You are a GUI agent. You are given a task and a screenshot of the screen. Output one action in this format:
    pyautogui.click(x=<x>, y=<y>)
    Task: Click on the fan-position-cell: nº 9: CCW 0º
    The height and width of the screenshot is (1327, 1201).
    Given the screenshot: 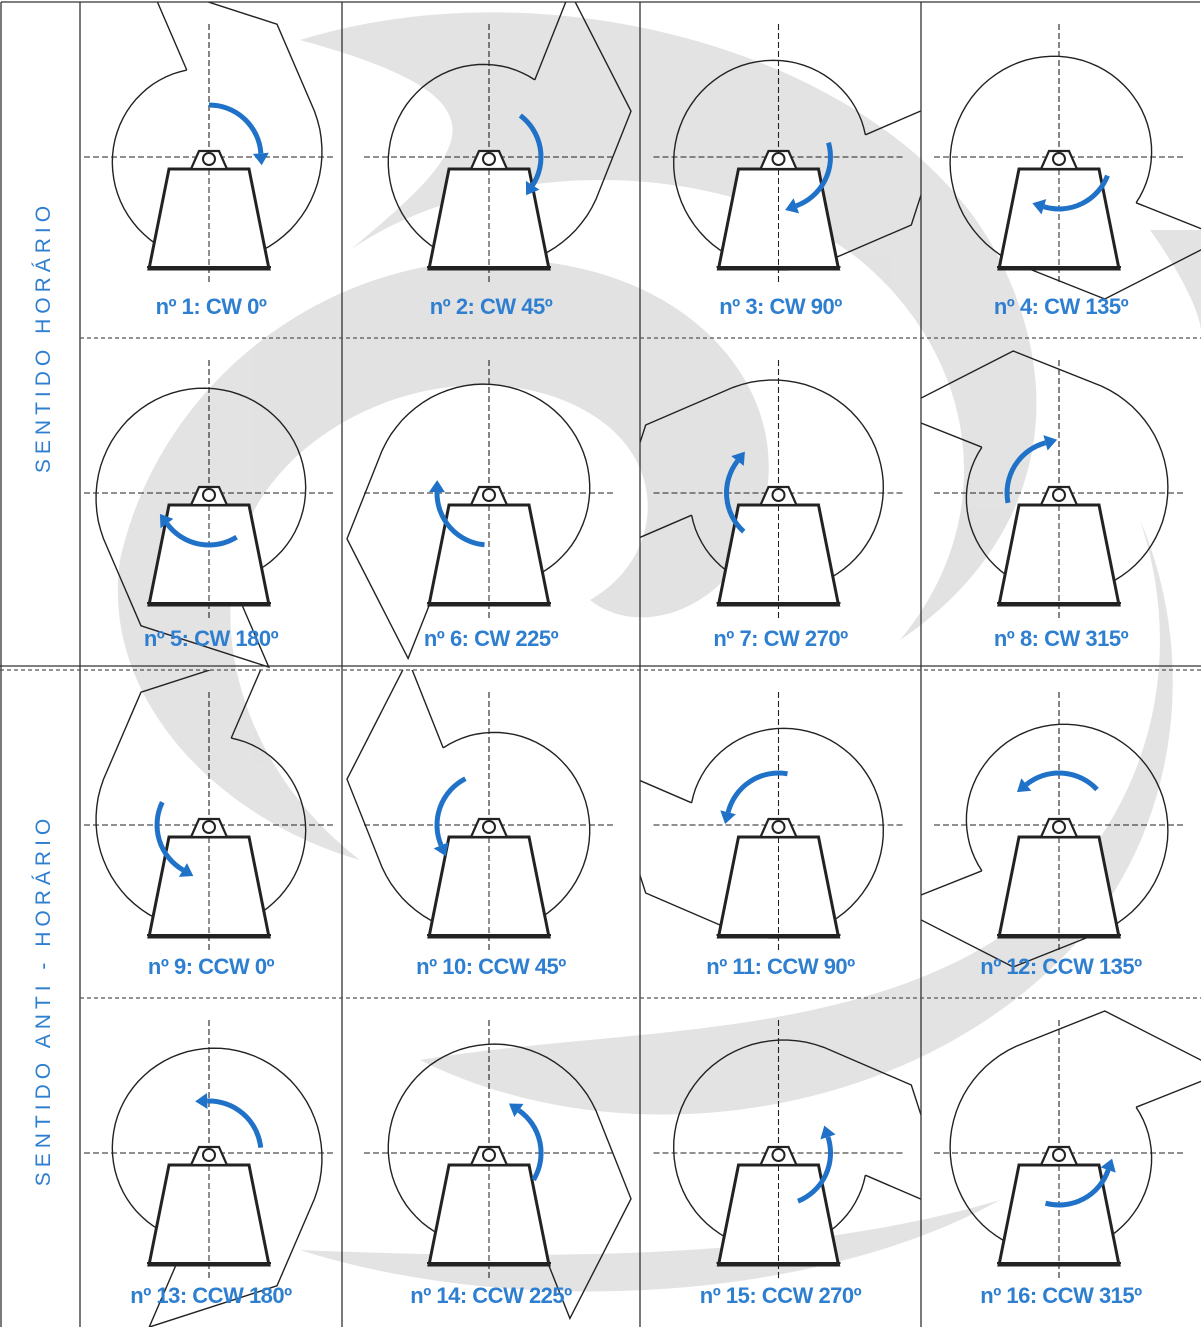 What is the action you would take?
    pyautogui.click(x=211, y=834)
    